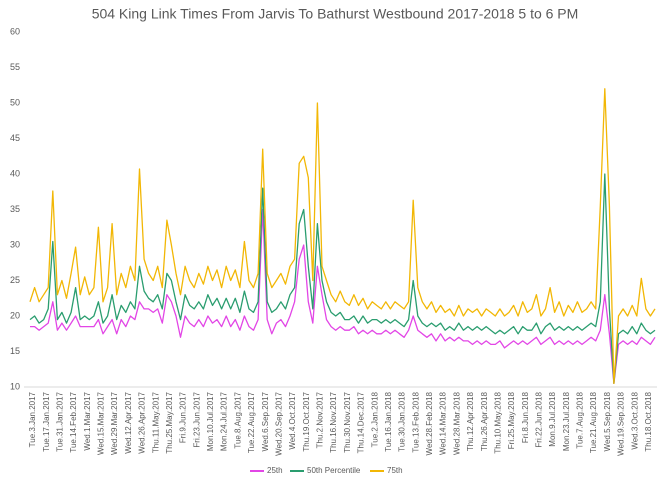 The width and height of the screenshot is (660, 486). Describe the element at coordinates (46, 421) in the screenshot. I see `x-tick-label: Tue.17.Jan.2017` at that location.